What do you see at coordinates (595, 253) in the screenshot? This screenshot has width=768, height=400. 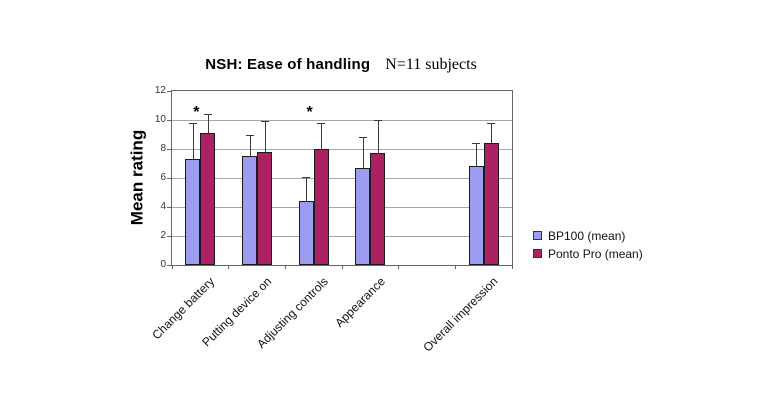 I see `legend-label-1: Ponto Pro (mean)` at bounding box center [595, 253].